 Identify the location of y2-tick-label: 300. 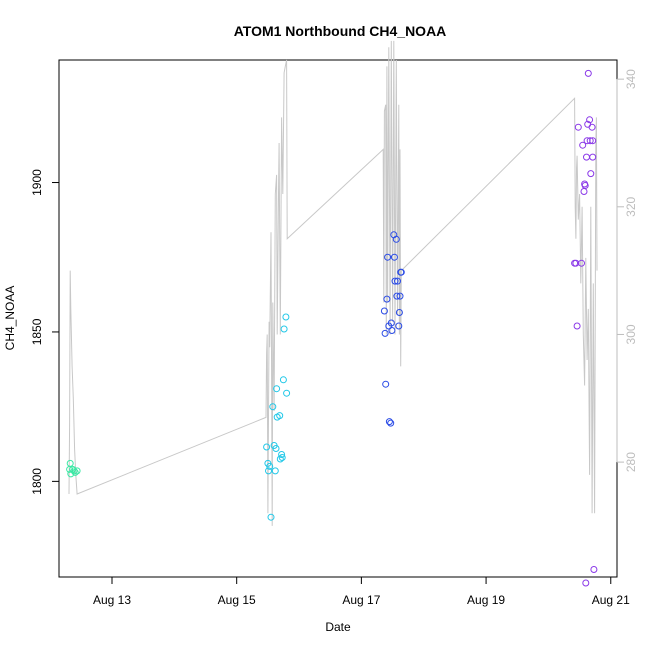
(631, 334).